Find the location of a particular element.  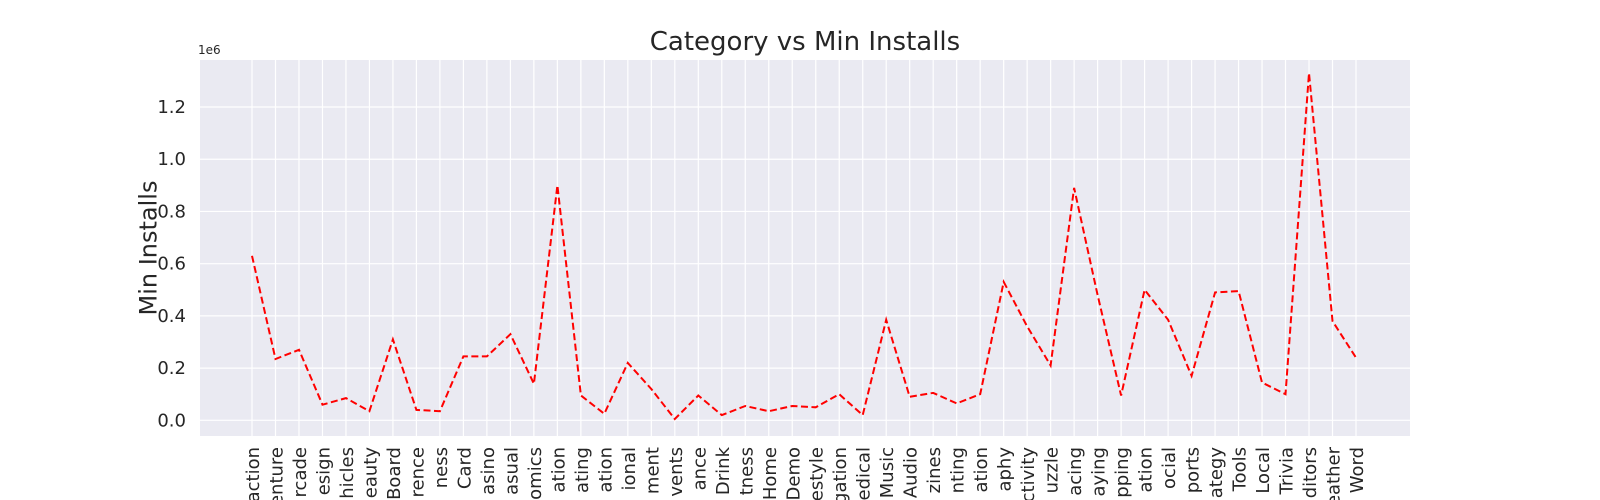

y-tick-label: 1.2 is located at coordinates (171, 107).